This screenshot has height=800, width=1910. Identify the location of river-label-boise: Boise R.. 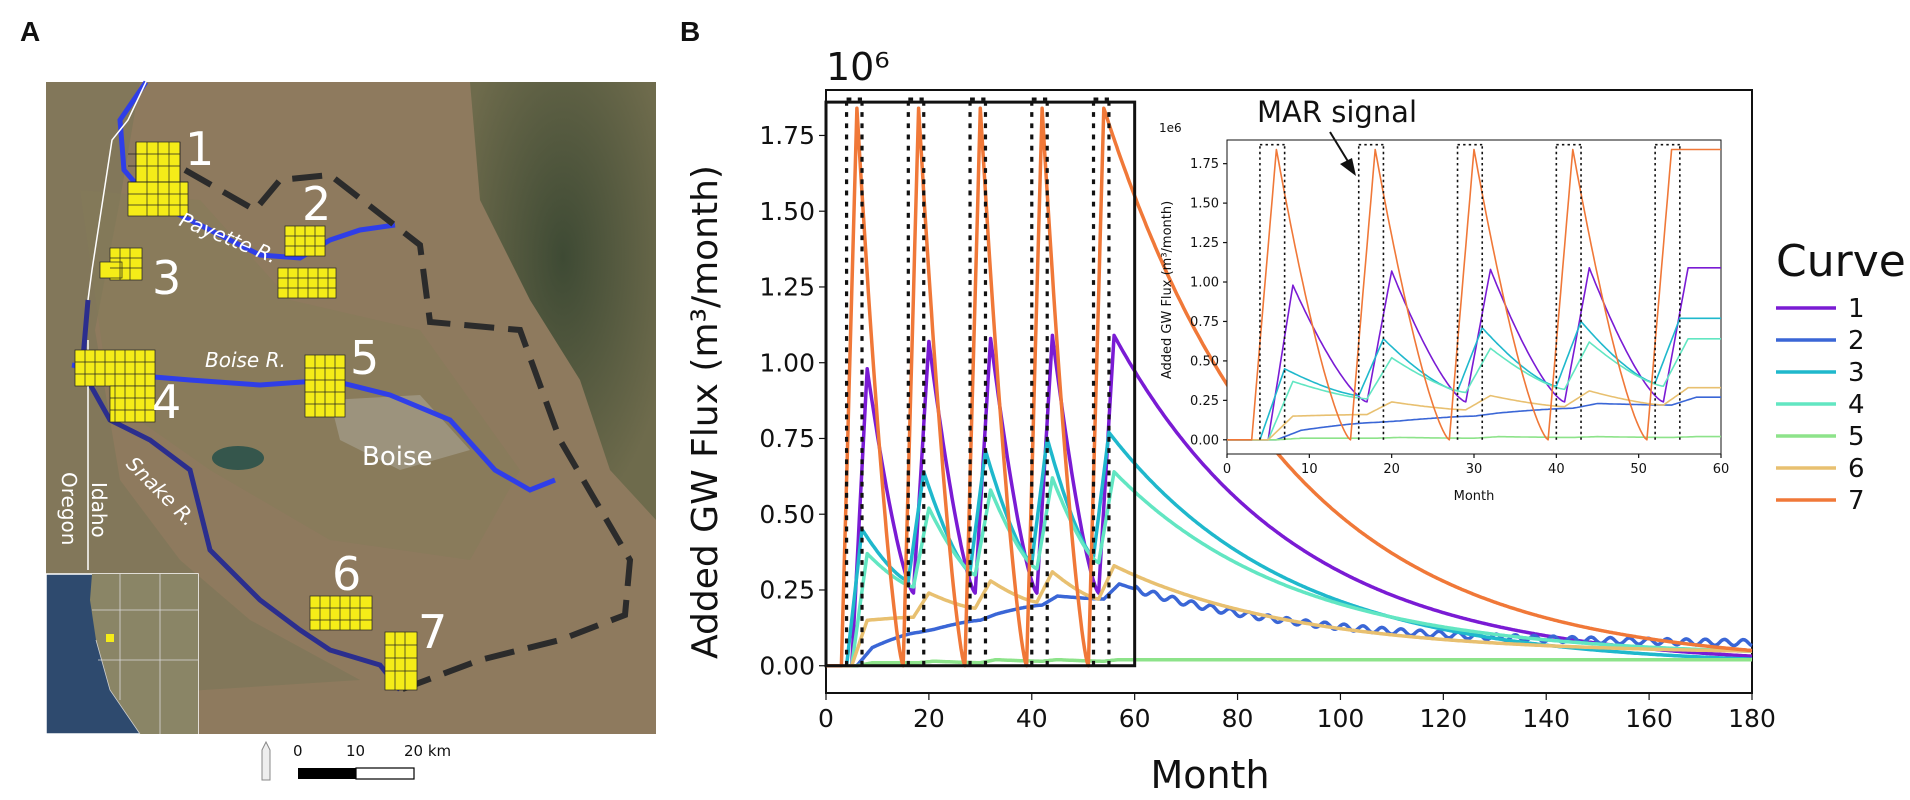
(245, 360).